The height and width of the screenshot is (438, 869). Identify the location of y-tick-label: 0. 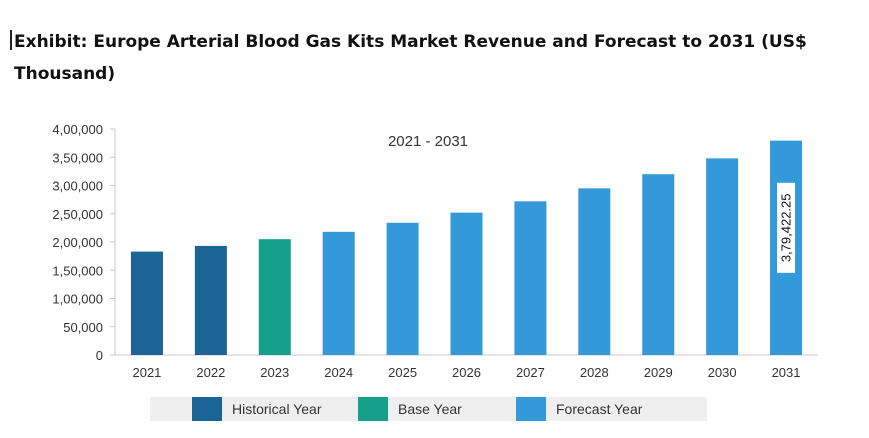
(99, 355).